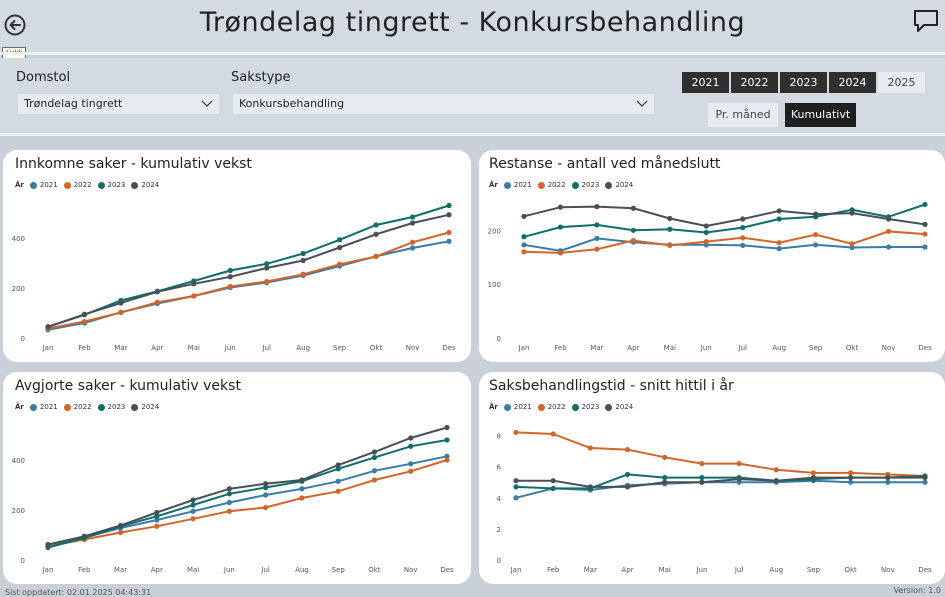 This screenshot has width=945, height=597. Describe the element at coordinates (889, 348) in the screenshot. I see `x-tick-label: Nov` at that location.